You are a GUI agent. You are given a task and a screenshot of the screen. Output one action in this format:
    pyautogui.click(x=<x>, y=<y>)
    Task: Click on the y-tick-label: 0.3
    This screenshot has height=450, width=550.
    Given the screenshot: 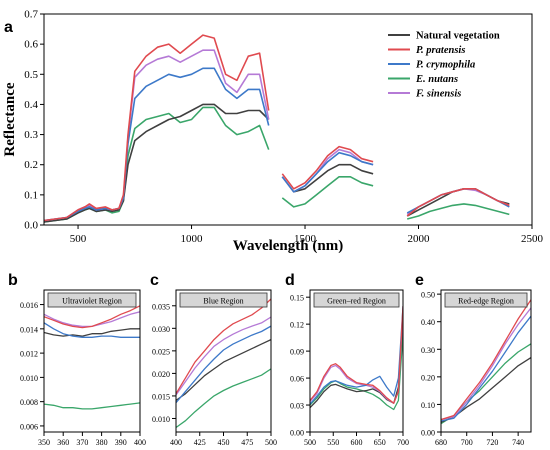 What is the action you would take?
    pyautogui.click(x=31, y=135)
    